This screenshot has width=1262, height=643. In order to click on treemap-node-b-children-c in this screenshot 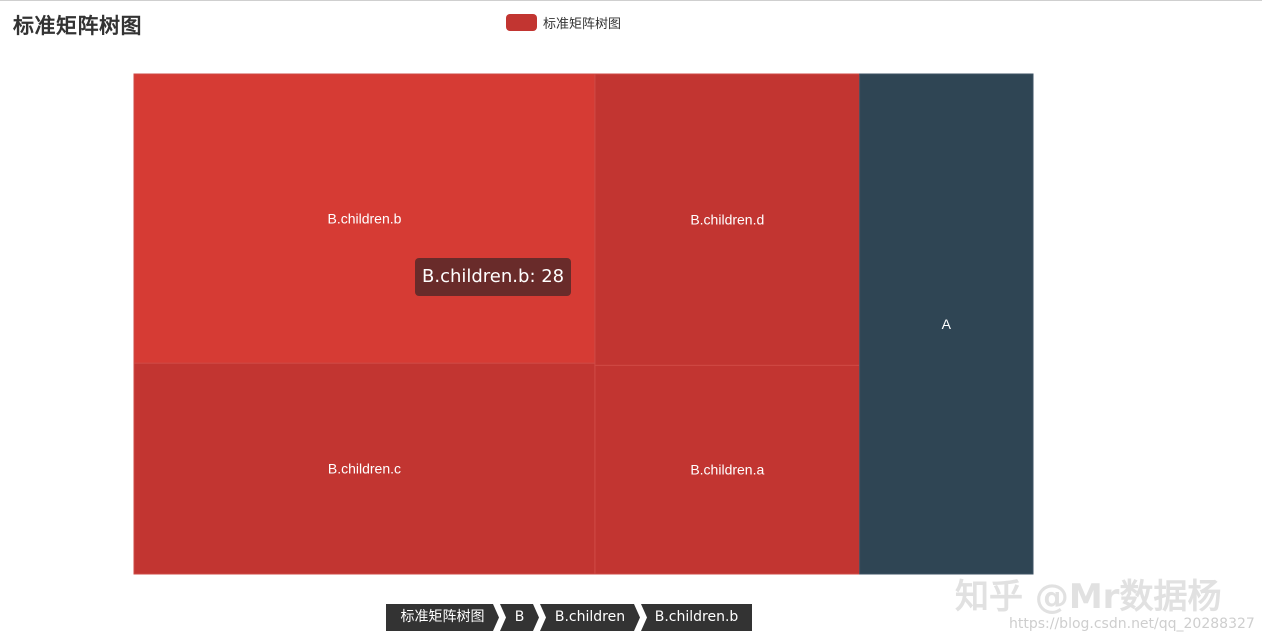, I will do `click(364, 468)`.